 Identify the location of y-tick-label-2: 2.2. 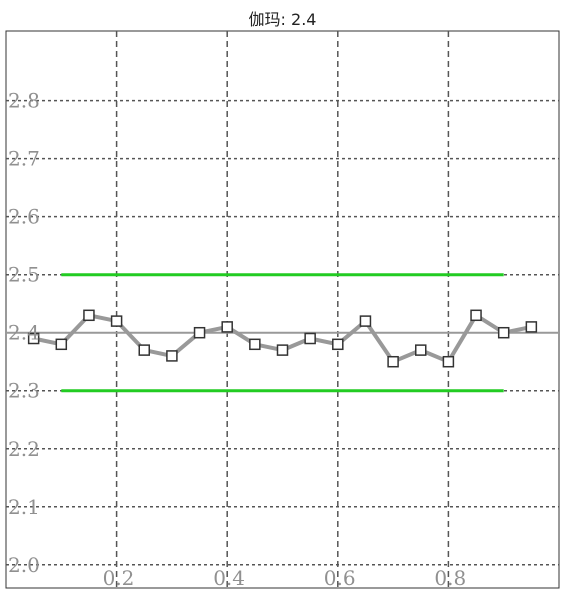
(24, 449).